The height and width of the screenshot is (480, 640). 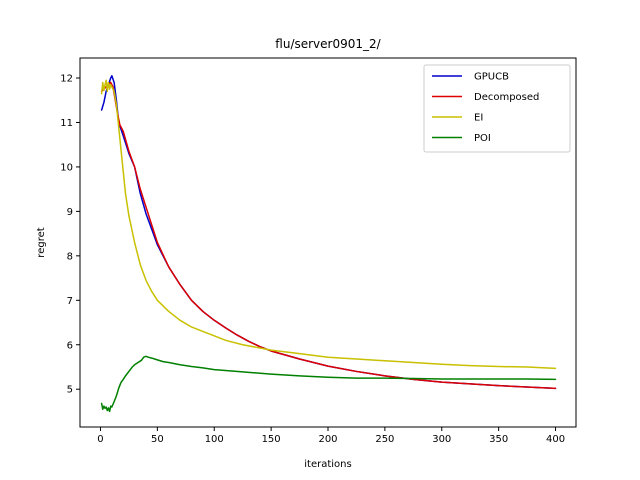 What do you see at coordinates (384, 439) in the screenshot?
I see `x-tick-label: 250` at bounding box center [384, 439].